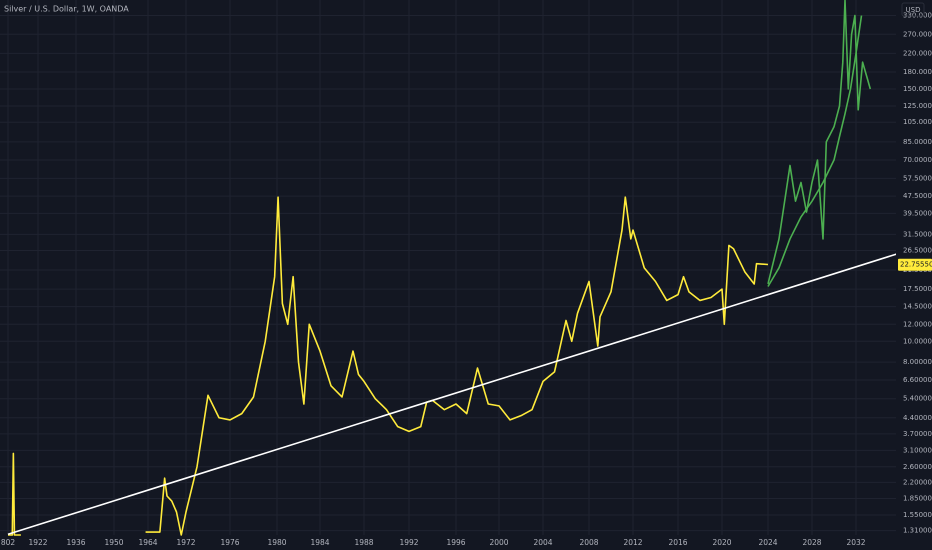  Describe the element at coordinates (588, 542) in the screenshot. I see `x-tick-label: 2008` at that location.